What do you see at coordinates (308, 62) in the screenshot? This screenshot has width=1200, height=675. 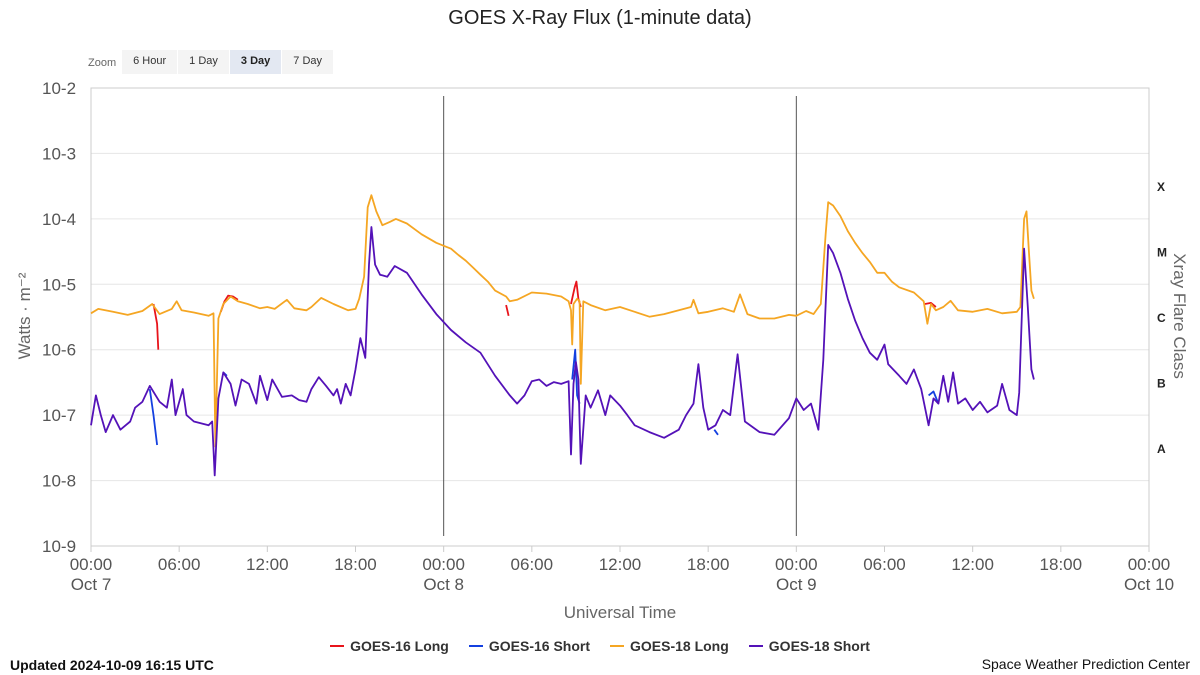 I see `zoom-7-day-button: 7 Day` at bounding box center [308, 62].